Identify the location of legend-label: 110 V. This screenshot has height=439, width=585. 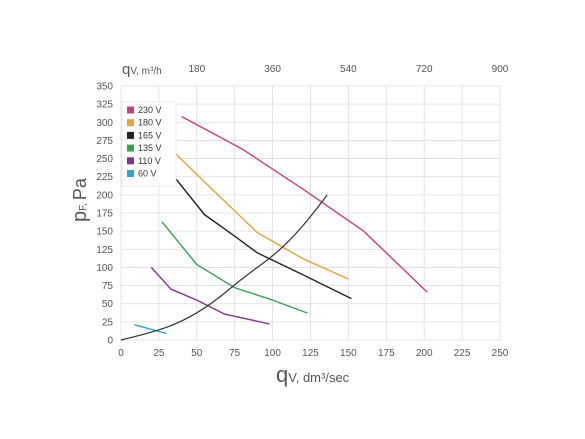
(149, 161).